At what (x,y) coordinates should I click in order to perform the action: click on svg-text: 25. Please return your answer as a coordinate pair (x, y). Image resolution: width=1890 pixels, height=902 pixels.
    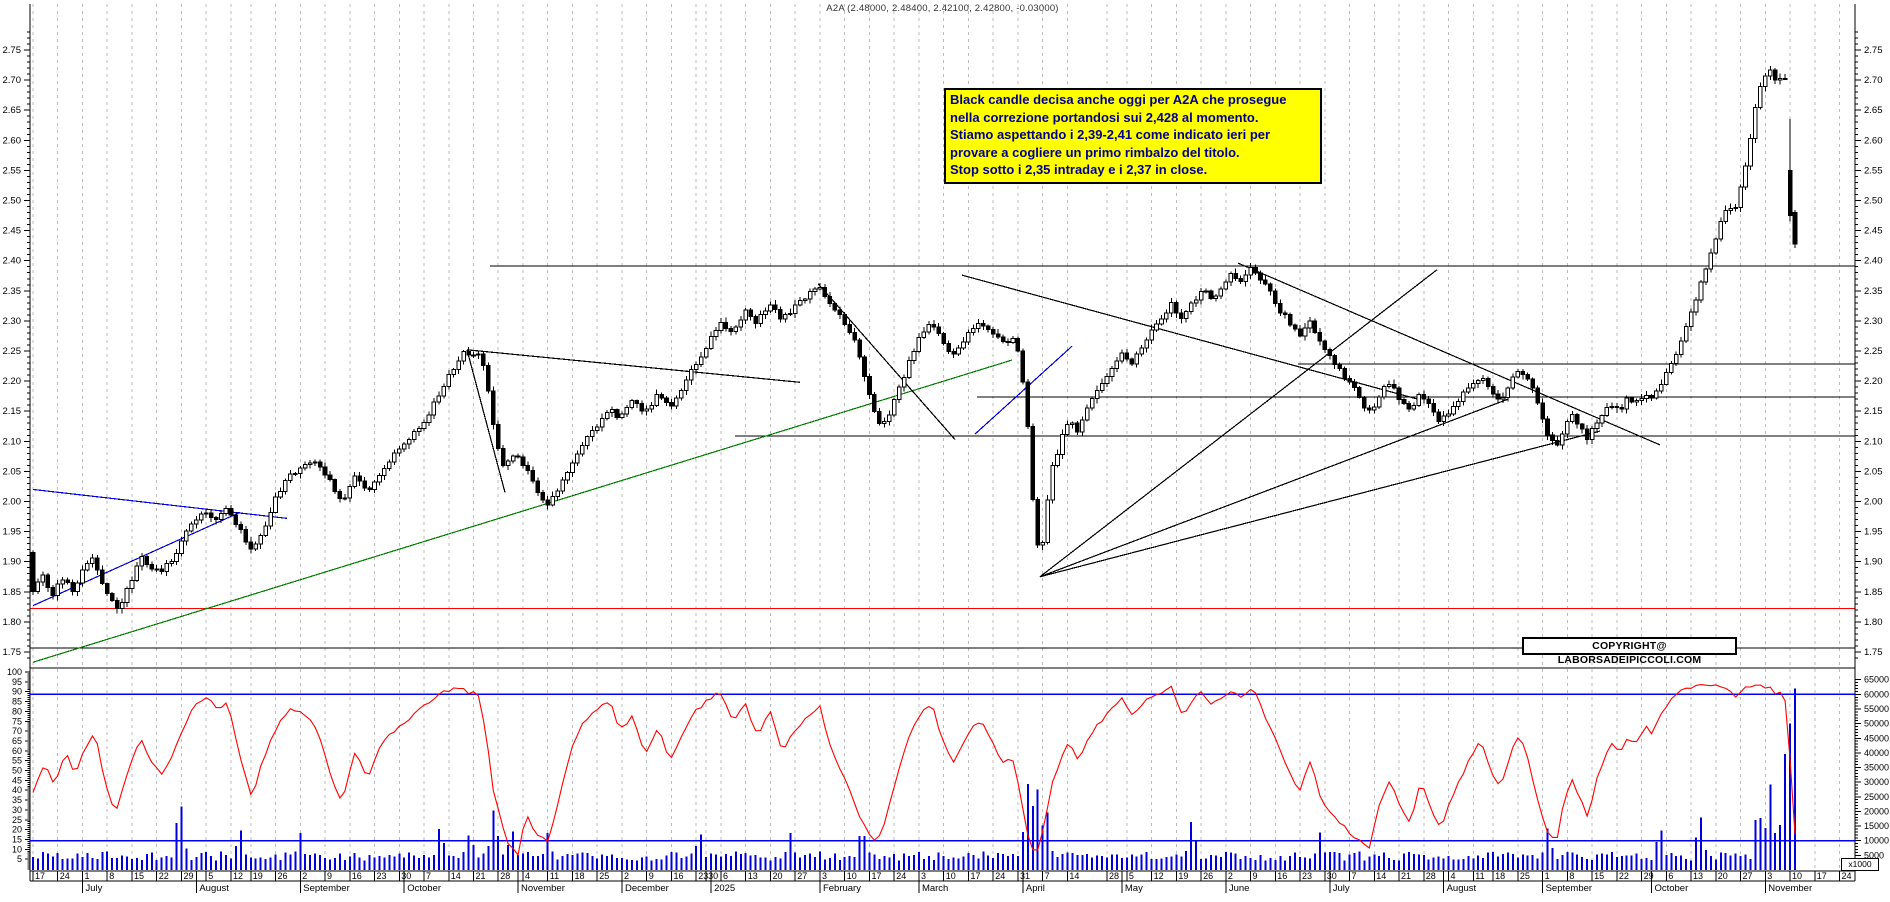
    Looking at the image, I should click on (604, 876).